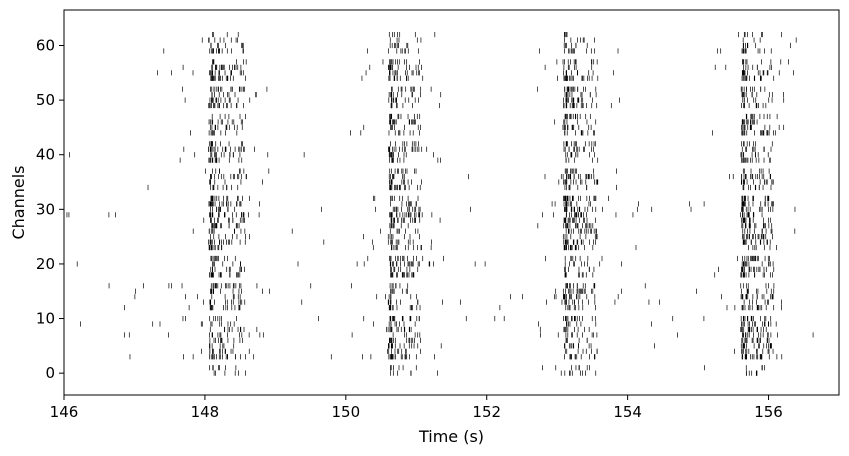  What do you see at coordinates (627, 412) in the screenshot?
I see `x-tick-label: 154` at bounding box center [627, 412].